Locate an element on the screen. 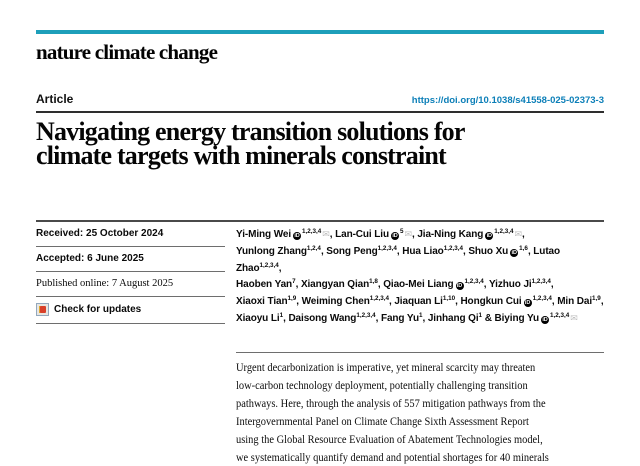 The height and width of the screenshot is (466, 640). author-name: Daisong Wang is located at coordinates (322, 318).